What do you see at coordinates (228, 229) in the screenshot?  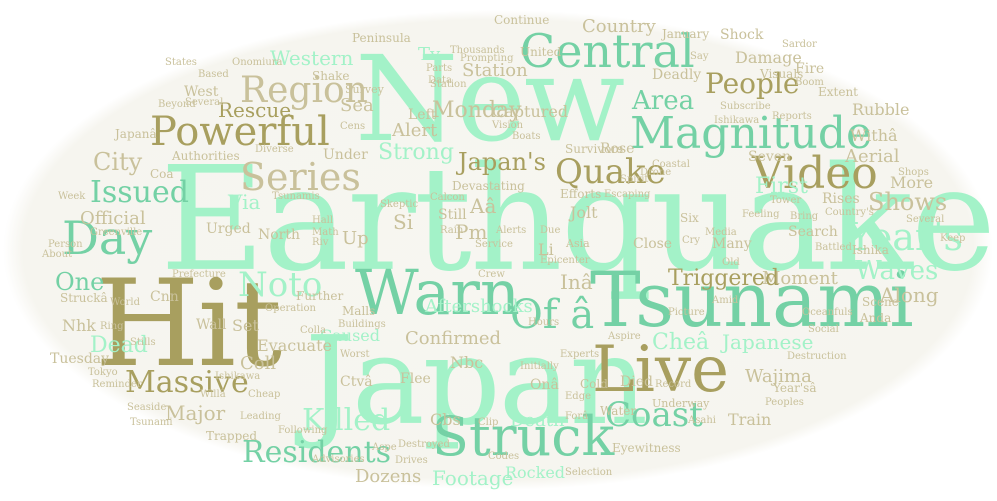 I see `cloud-word: Urged` at bounding box center [228, 229].